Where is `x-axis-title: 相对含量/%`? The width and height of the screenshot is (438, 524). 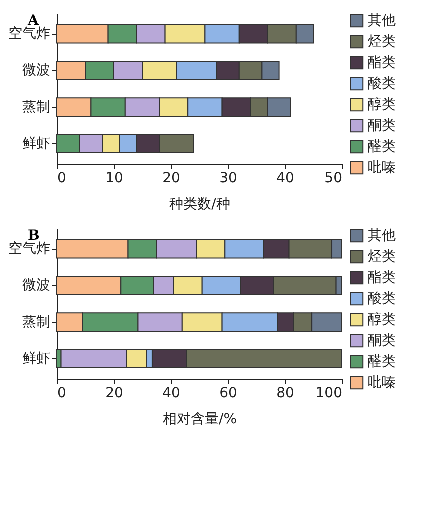 x-axis-title: 相对含量/% is located at coordinates (200, 420).